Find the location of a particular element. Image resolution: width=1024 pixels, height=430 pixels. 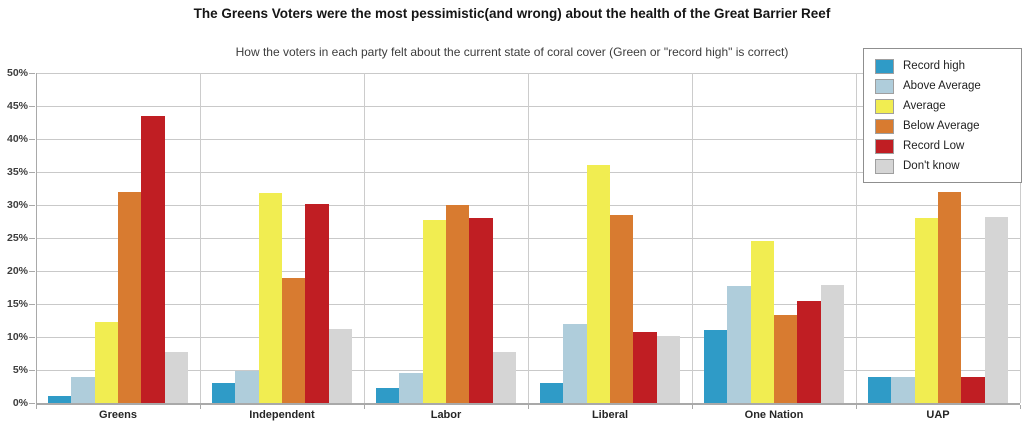

bar-greens-below-average is located at coordinates (130, 297).